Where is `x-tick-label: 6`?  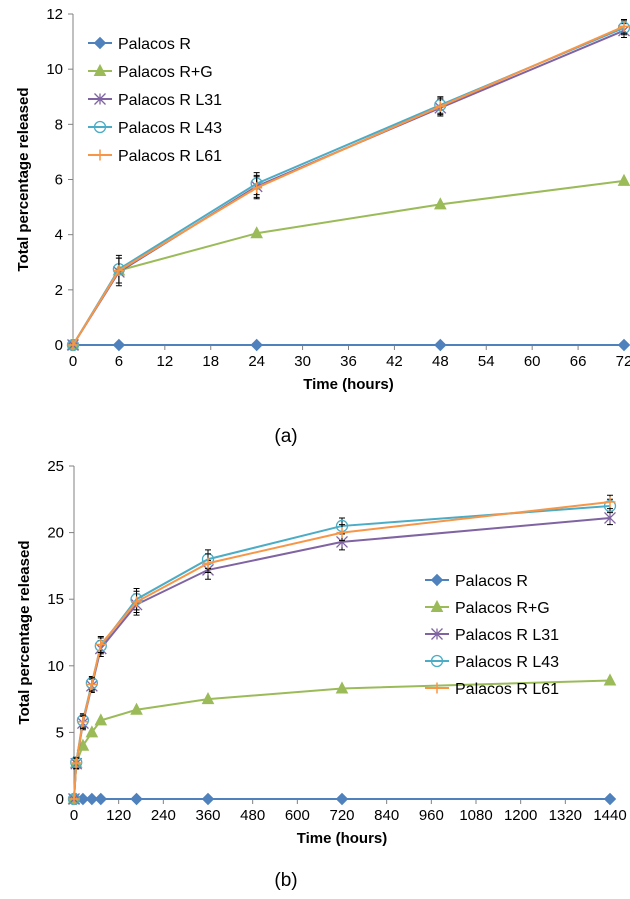
x-tick-label: 6 is located at coordinates (119, 361).